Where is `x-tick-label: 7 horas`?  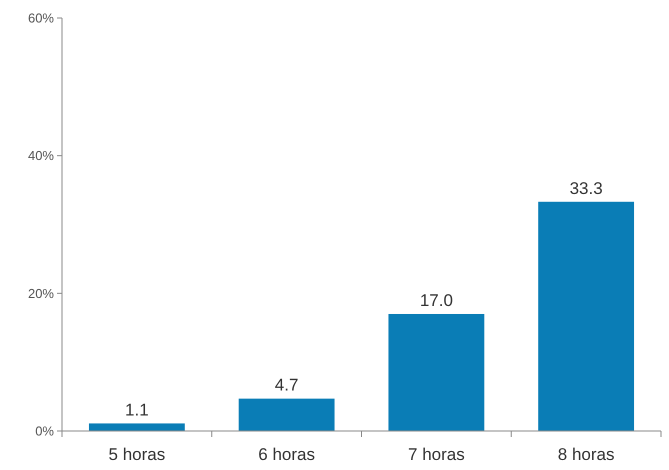 x-tick-label: 7 horas is located at coordinates (436, 454).